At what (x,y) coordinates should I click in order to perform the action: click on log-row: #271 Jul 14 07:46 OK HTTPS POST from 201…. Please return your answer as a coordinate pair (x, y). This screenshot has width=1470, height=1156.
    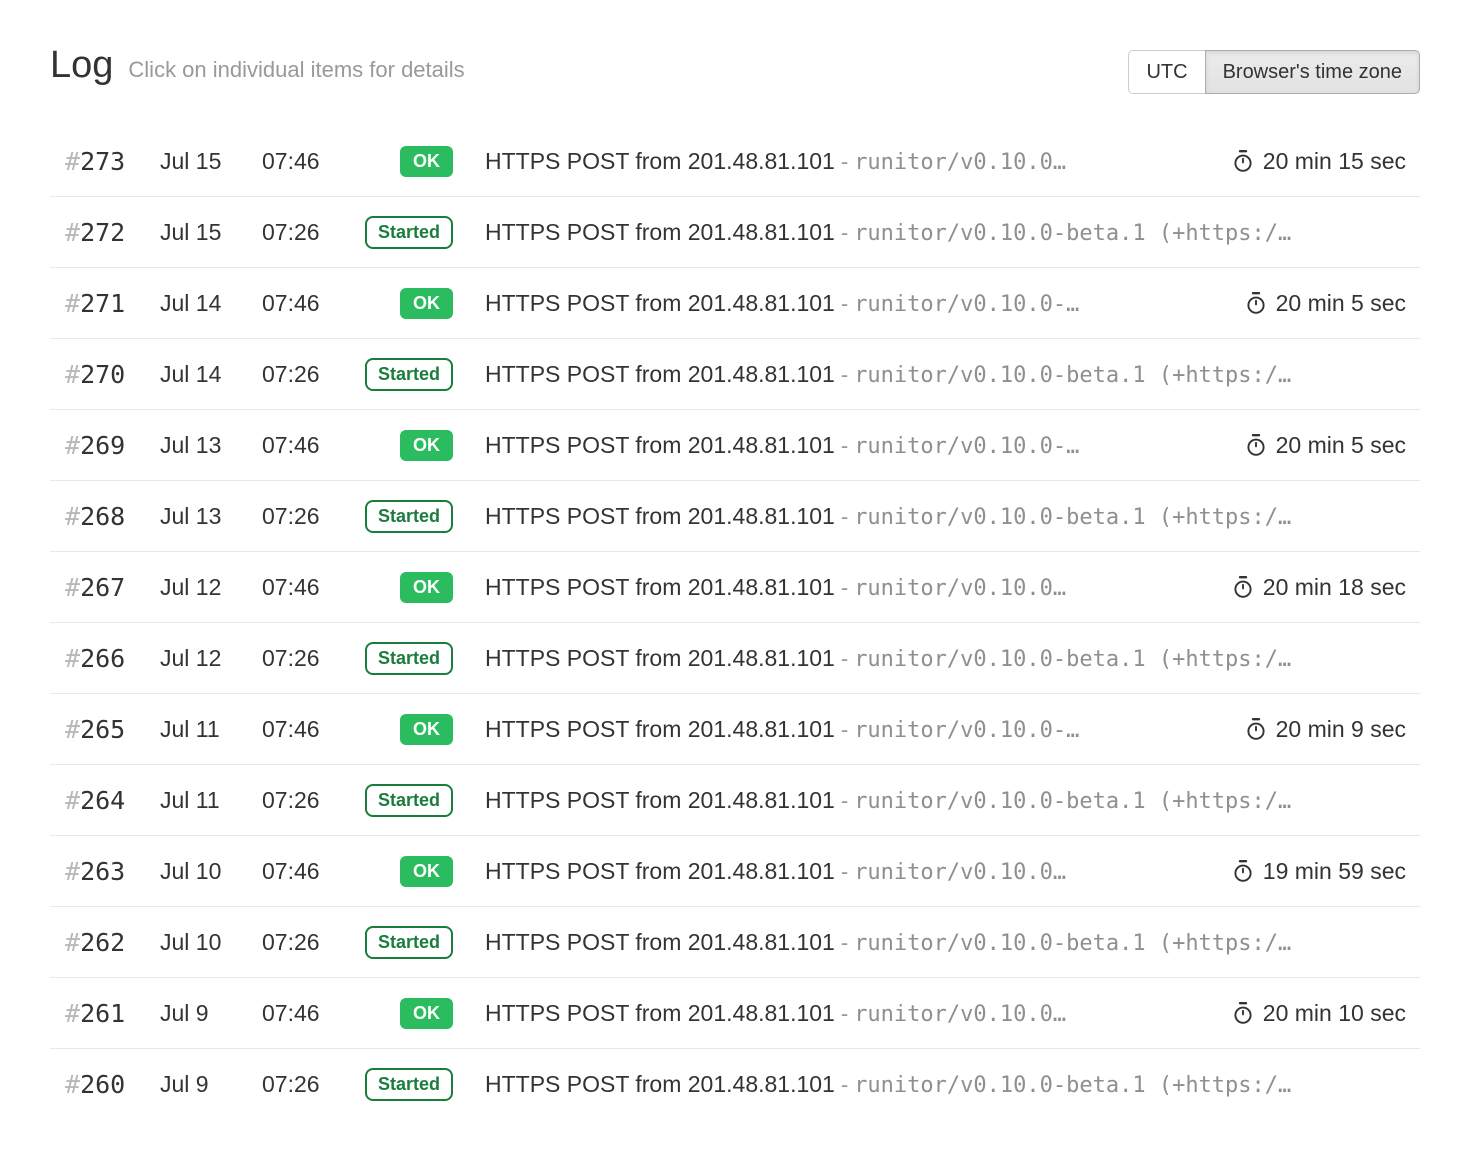
    Looking at the image, I should click on (735, 303).